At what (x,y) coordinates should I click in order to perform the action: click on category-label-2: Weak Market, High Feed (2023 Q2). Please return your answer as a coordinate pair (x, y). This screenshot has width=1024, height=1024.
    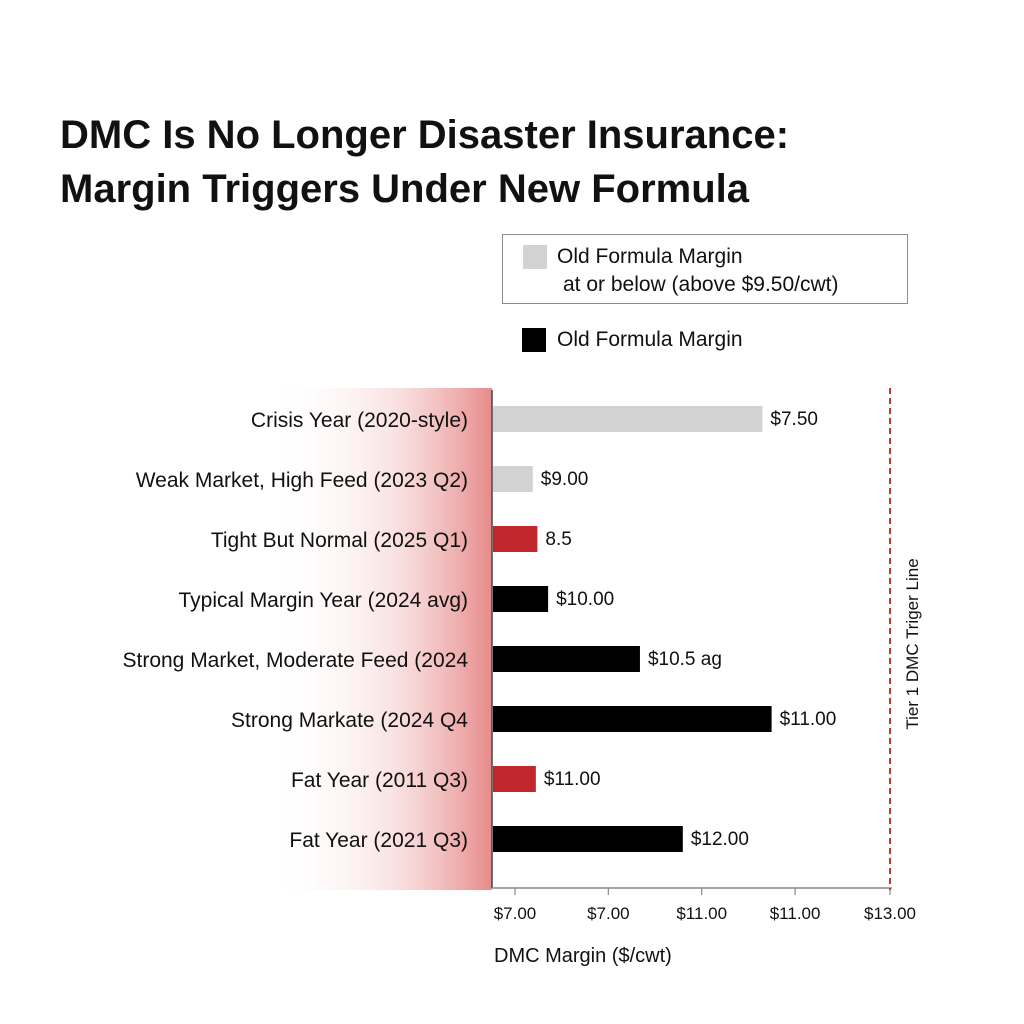
    Looking at the image, I should click on (302, 480).